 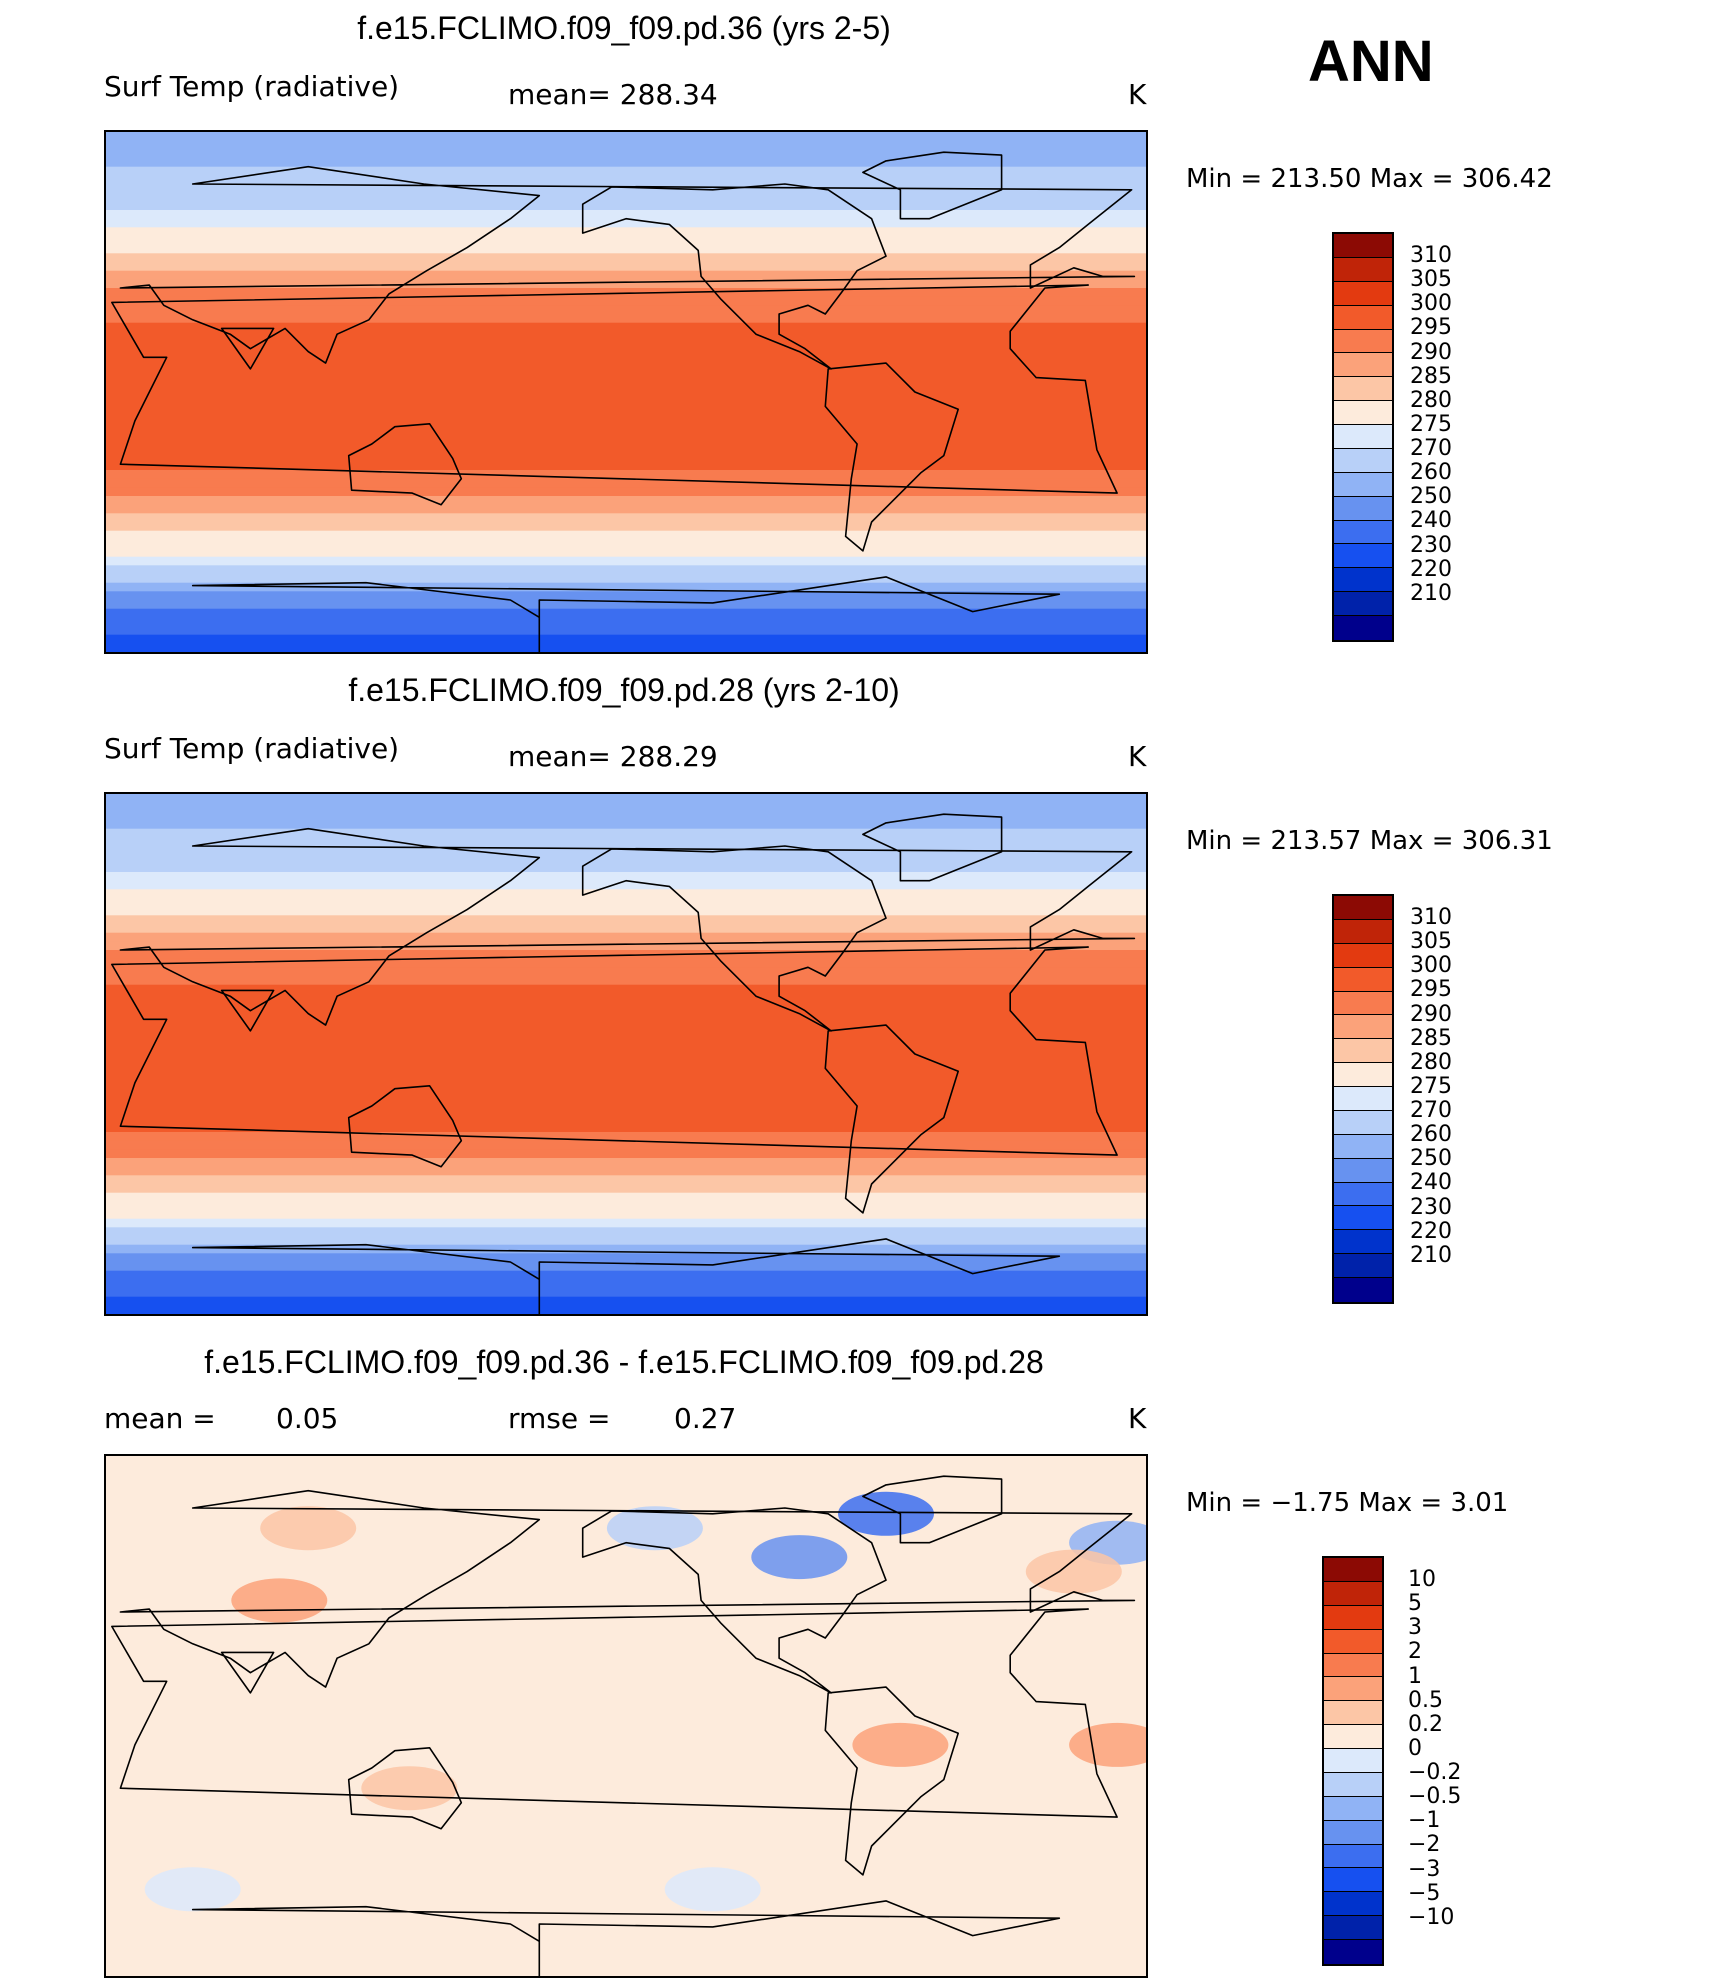 What do you see at coordinates (734, 938) in the screenshot?
I see `coastline-north-america` at bounding box center [734, 938].